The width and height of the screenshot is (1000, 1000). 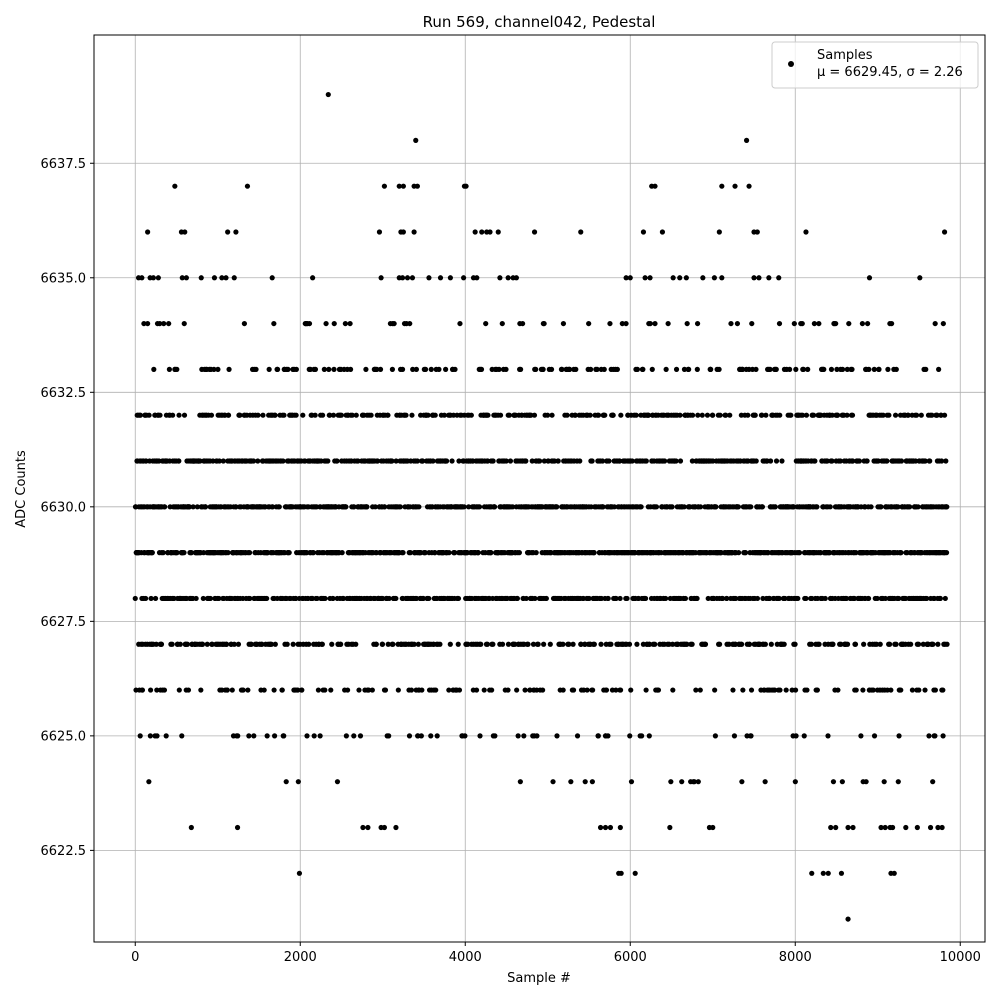 I want to click on x-tick-label: 8000, so click(x=795, y=957).